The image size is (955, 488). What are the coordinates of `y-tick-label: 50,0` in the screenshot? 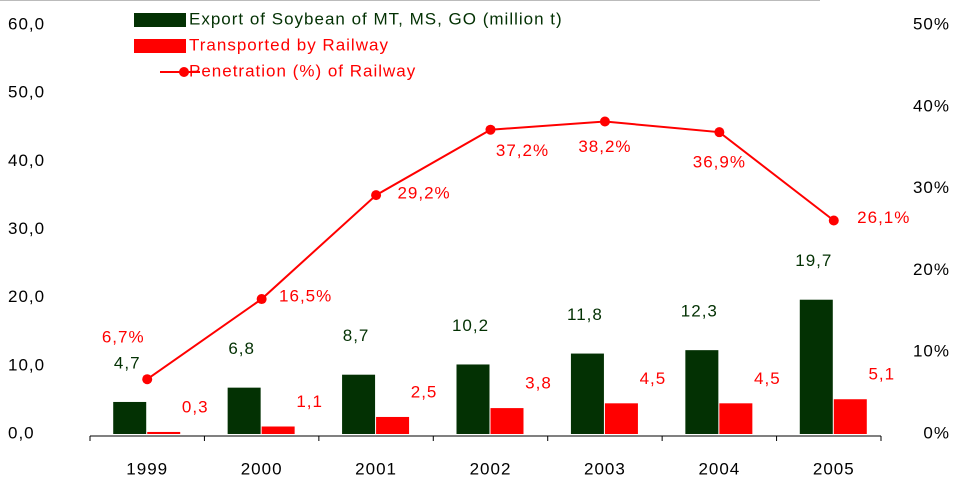 It's located at (26, 92).